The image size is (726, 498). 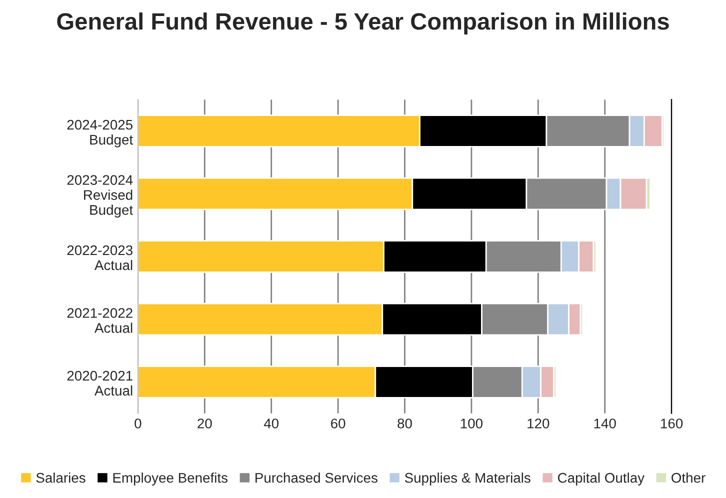 I want to click on legend-label: Other, so click(x=689, y=477).